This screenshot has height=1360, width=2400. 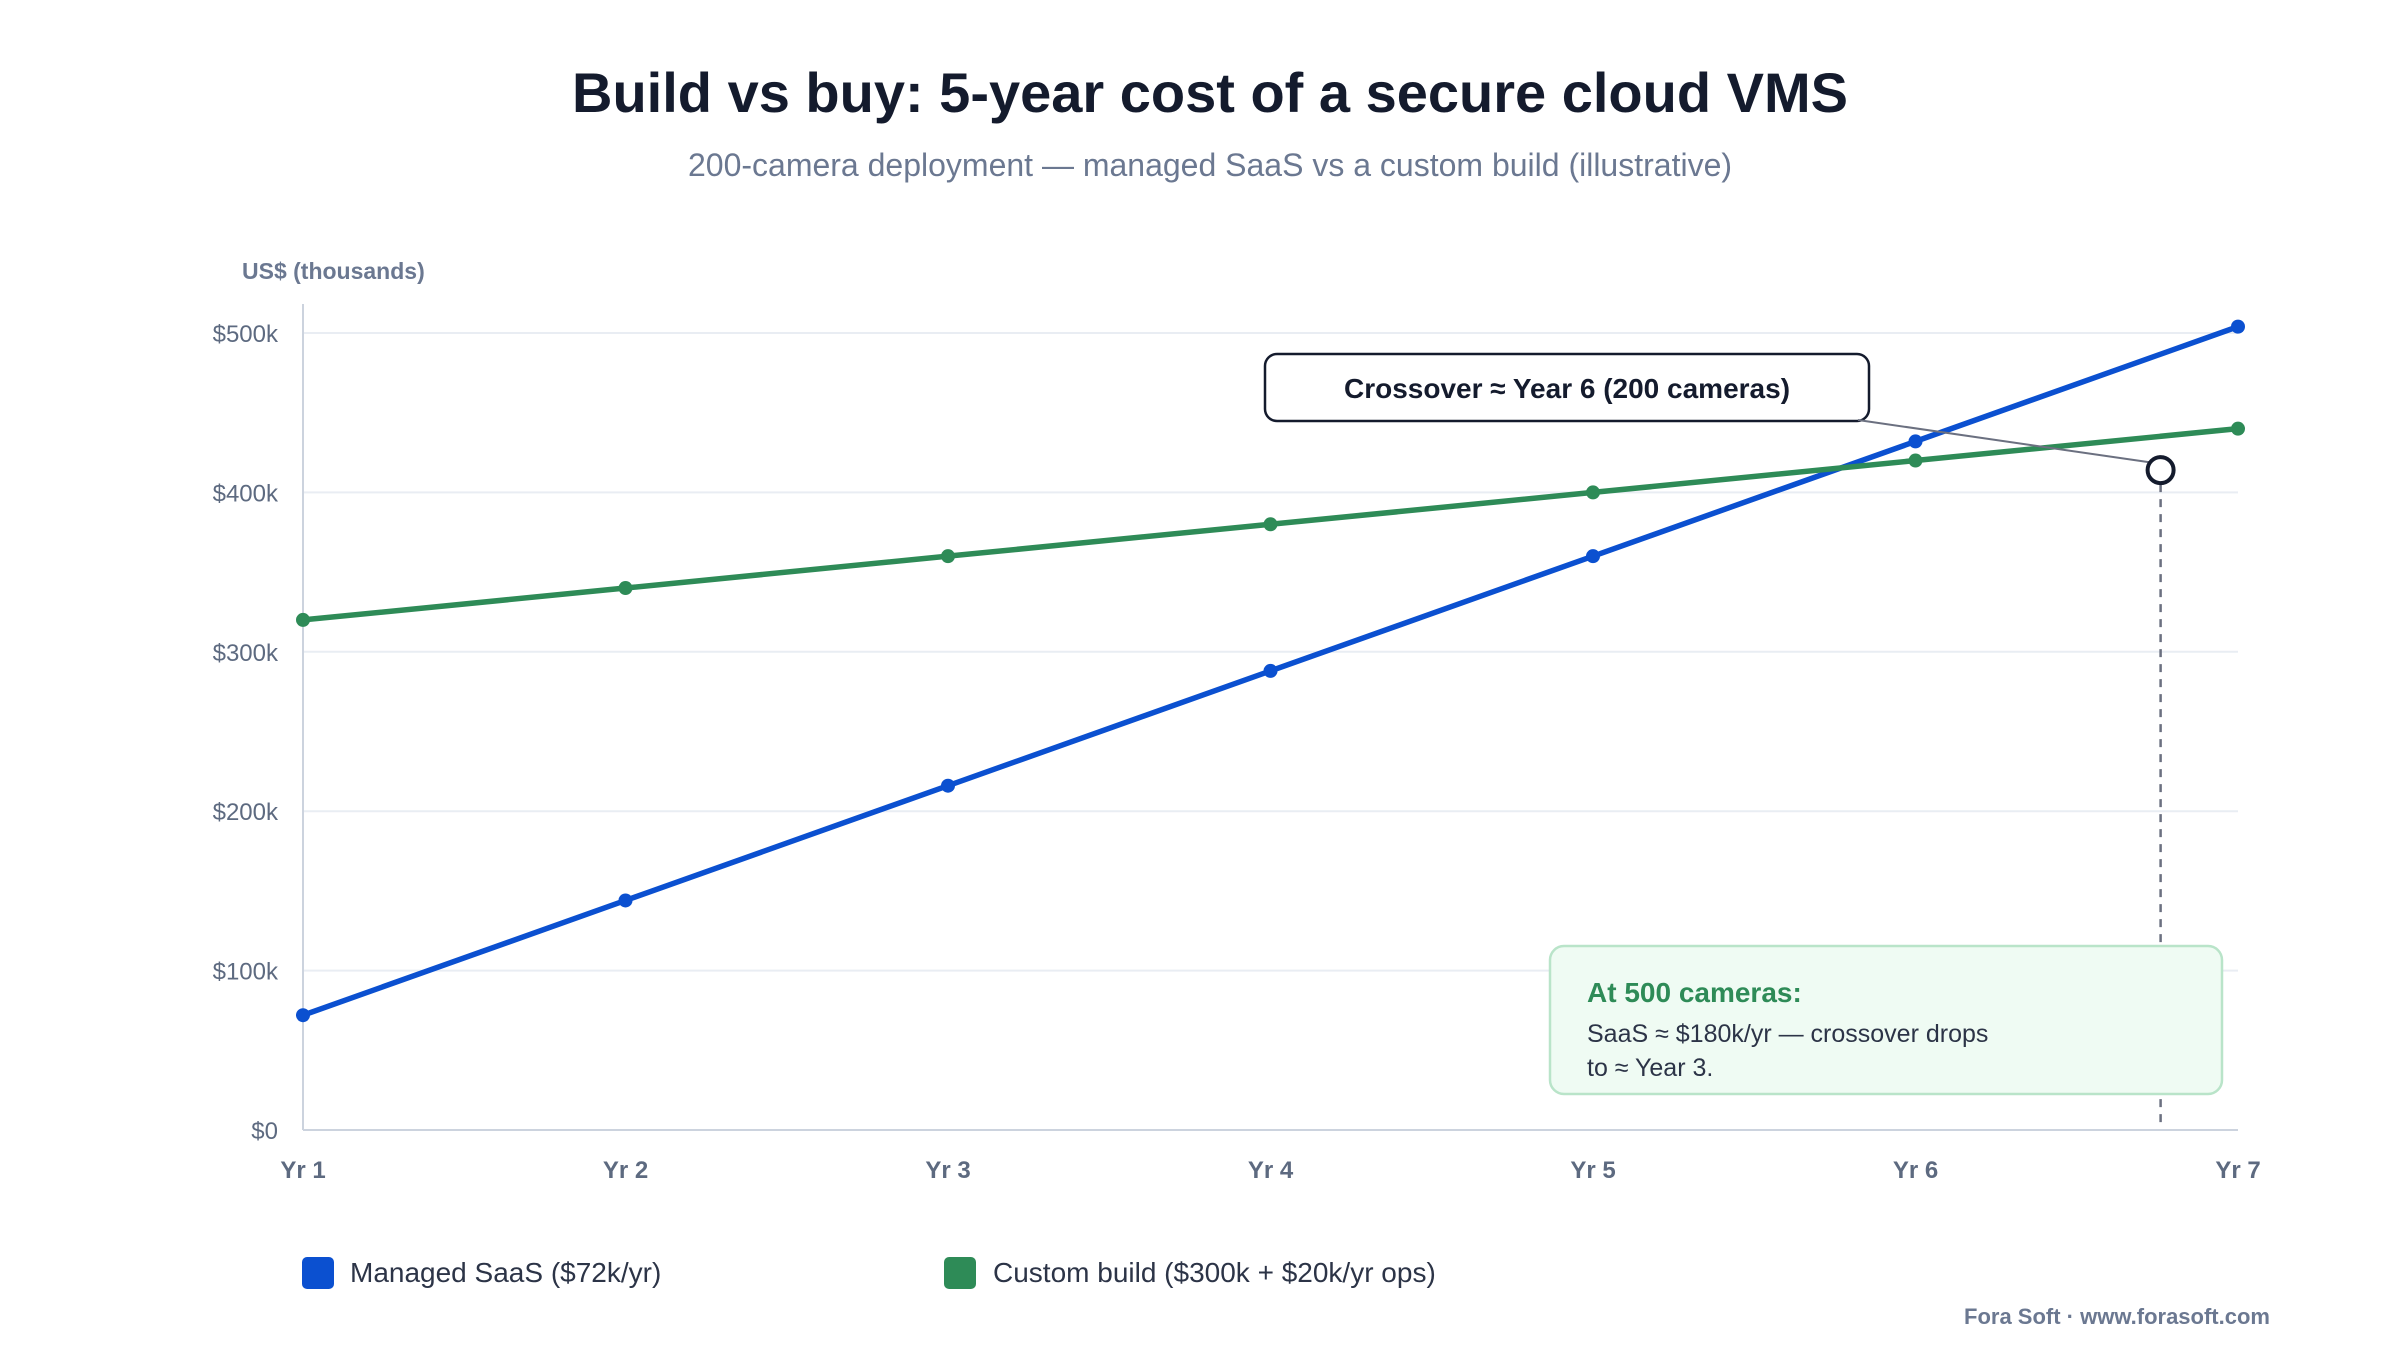 What do you see at coordinates (302, 1170) in the screenshot?
I see `x-tick-label-yr-1: Yr 1` at bounding box center [302, 1170].